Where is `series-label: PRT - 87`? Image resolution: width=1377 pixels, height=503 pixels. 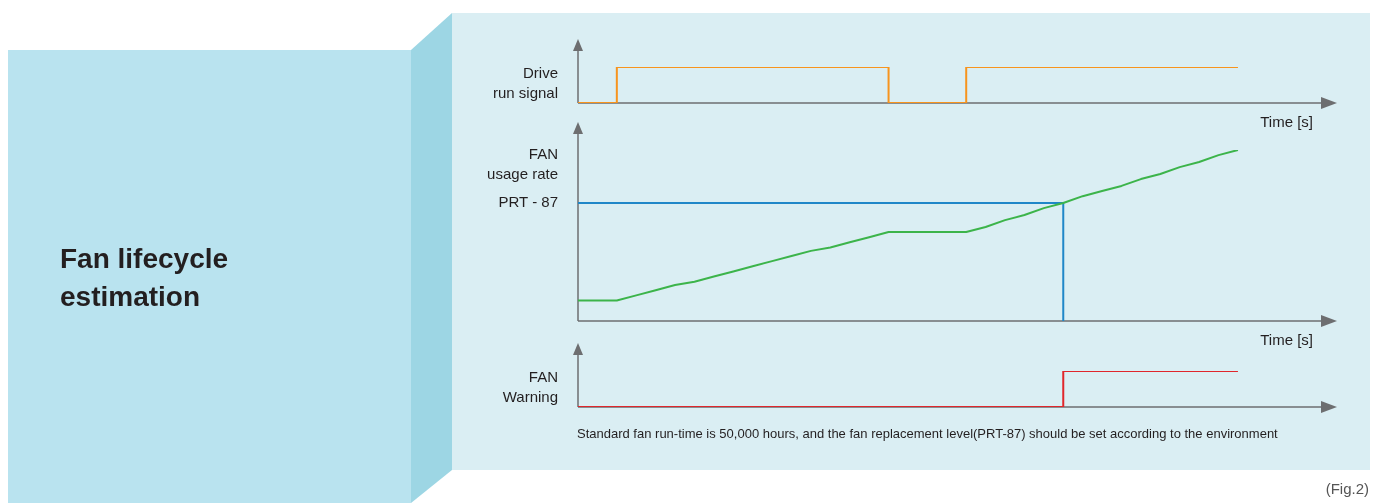 series-label: PRT - 87 is located at coordinates (528, 202).